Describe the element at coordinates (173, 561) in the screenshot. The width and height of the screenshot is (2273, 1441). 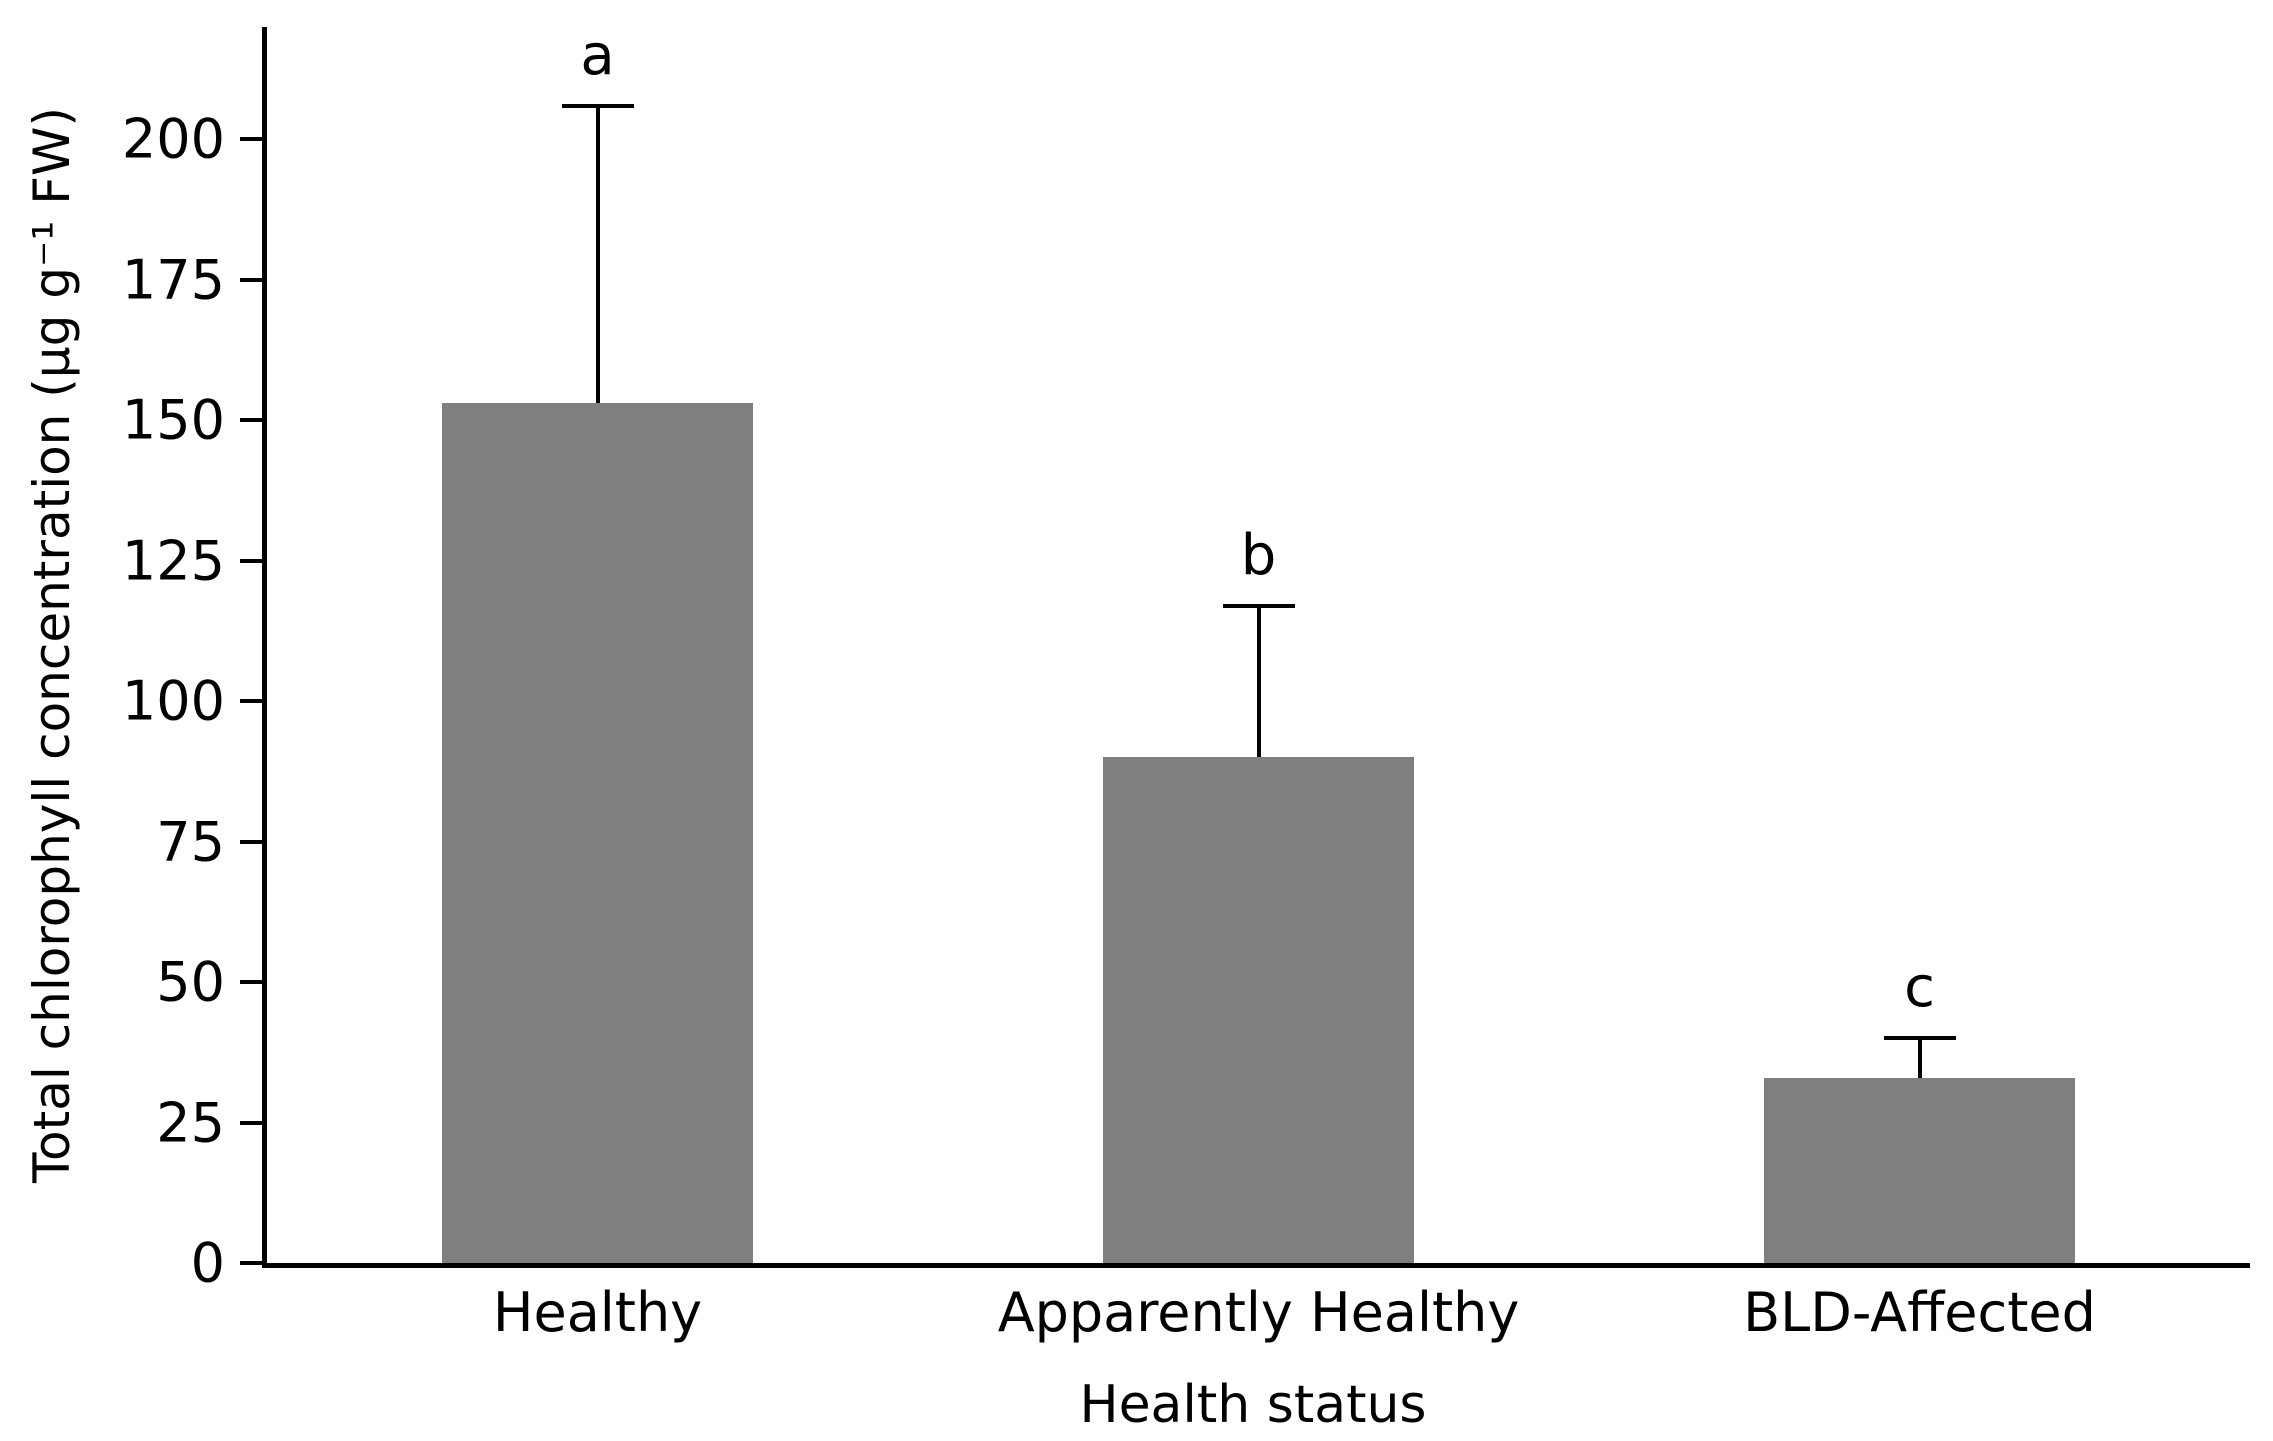
I see `y-tick-label: 125` at that location.